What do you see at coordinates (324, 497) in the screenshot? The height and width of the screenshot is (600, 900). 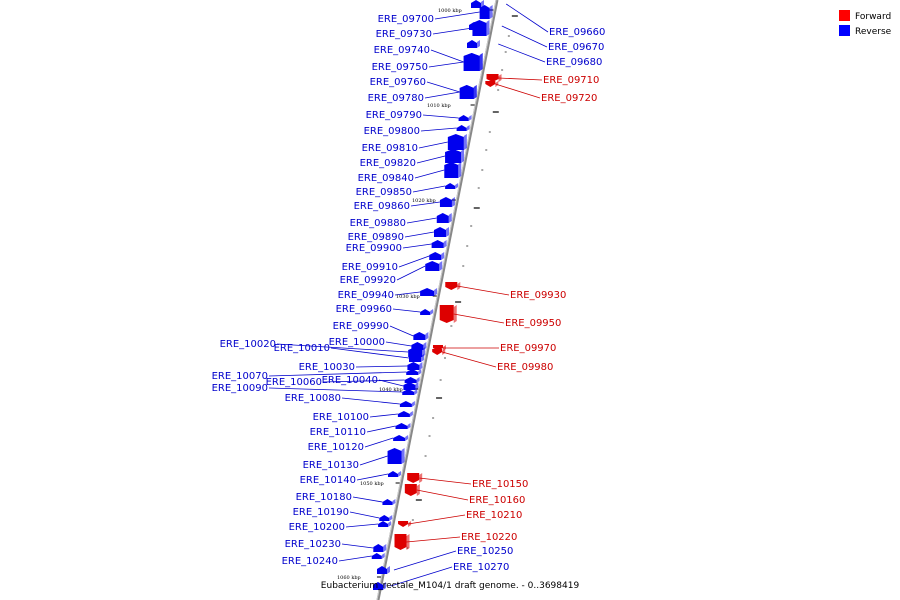 I see `gene-label: ERE_10180` at bounding box center [324, 497].